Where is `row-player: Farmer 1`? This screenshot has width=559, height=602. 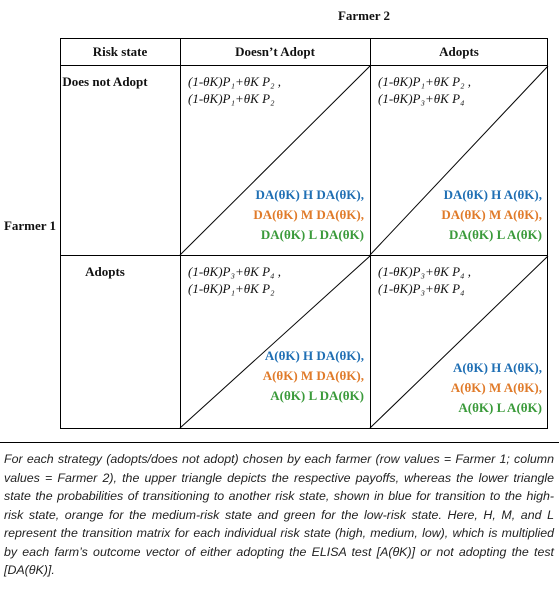
row-player: Farmer 1 is located at coordinates (30, 225).